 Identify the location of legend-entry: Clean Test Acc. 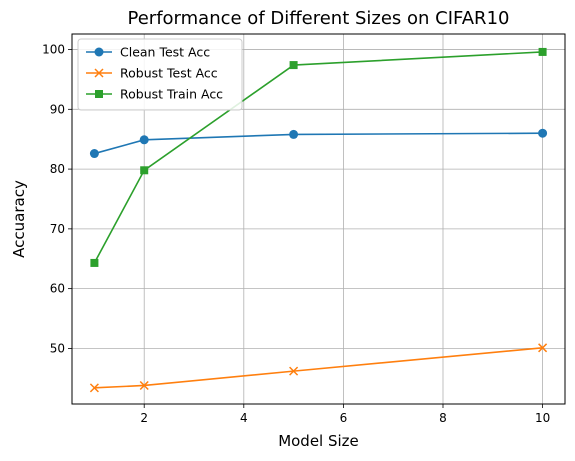
(148, 52).